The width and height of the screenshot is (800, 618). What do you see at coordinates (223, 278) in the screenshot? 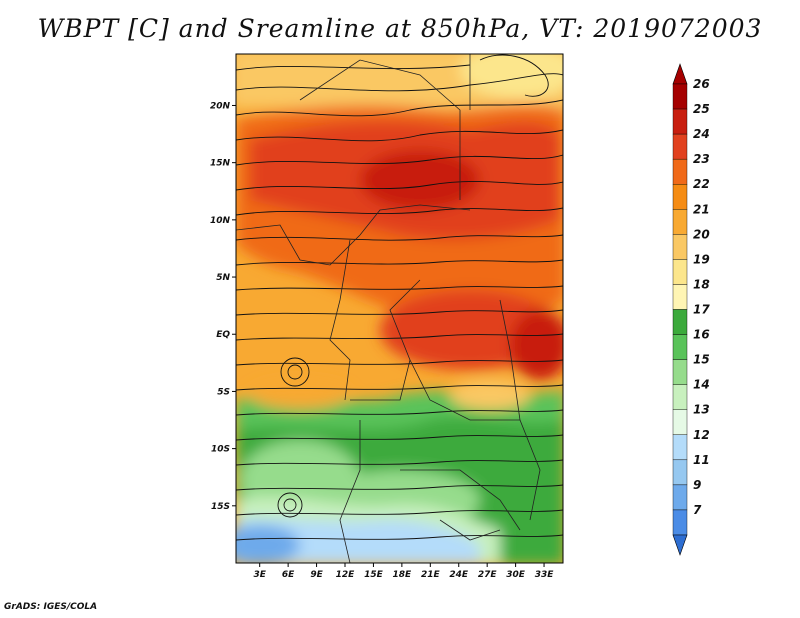
I see `lat-tick-label: 5N` at bounding box center [223, 278].